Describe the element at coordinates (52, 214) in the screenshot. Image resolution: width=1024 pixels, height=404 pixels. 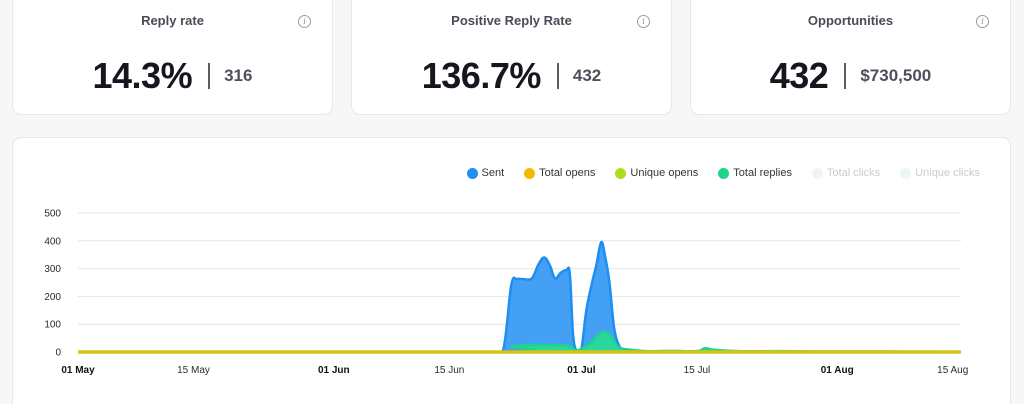
I see `y-tick-label: 500` at that location.